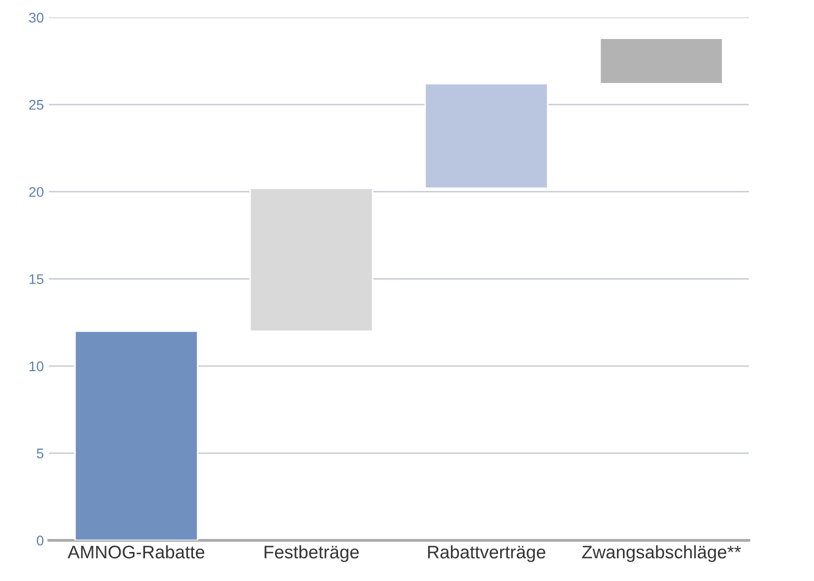 This screenshot has height=581, width=814. Describe the element at coordinates (311, 553) in the screenshot. I see `x-tick-label: Festbeträge` at that location.